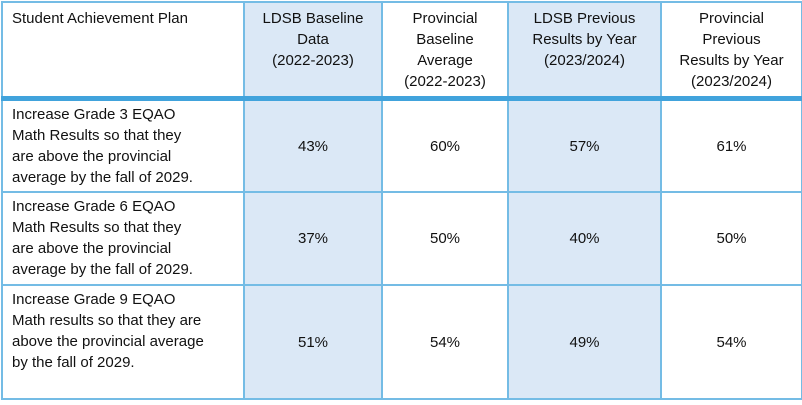 The image size is (802, 405). What do you see at coordinates (584, 238) in the screenshot?
I see `value-cell-grade6-ldsb-previous: 40%` at bounding box center [584, 238].